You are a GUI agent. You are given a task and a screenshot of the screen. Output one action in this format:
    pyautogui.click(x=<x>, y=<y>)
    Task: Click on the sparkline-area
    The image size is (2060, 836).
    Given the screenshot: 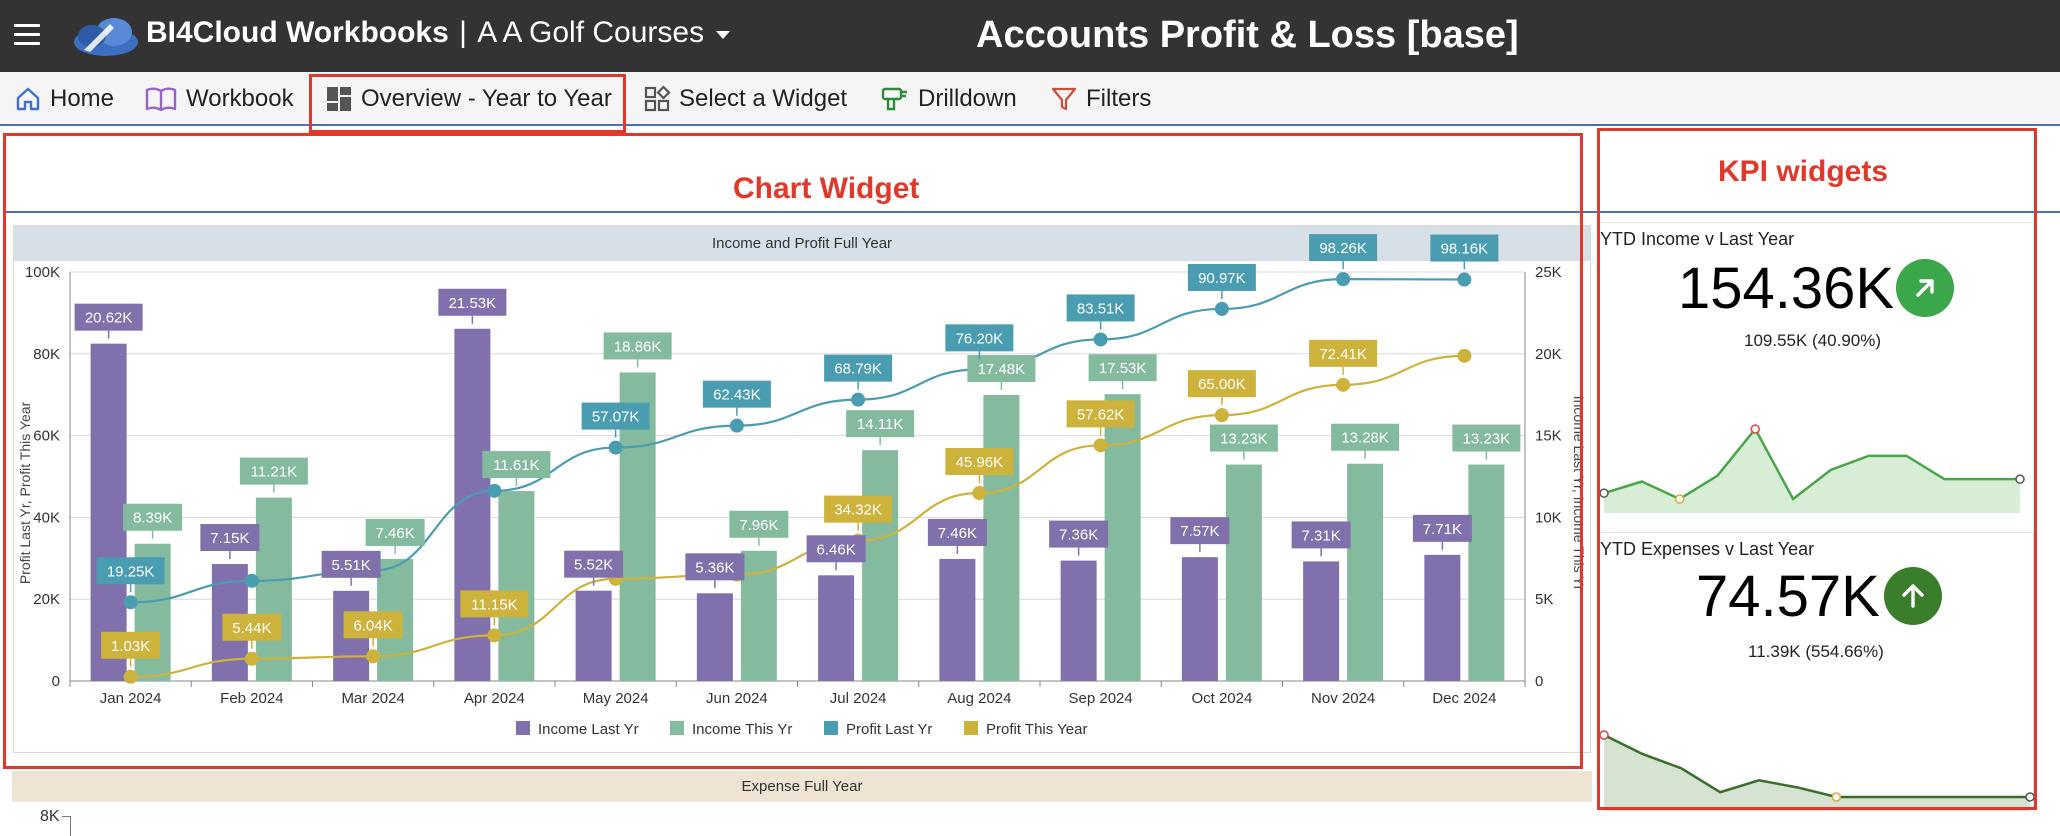 What is the action you would take?
    pyautogui.click(x=1817, y=773)
    